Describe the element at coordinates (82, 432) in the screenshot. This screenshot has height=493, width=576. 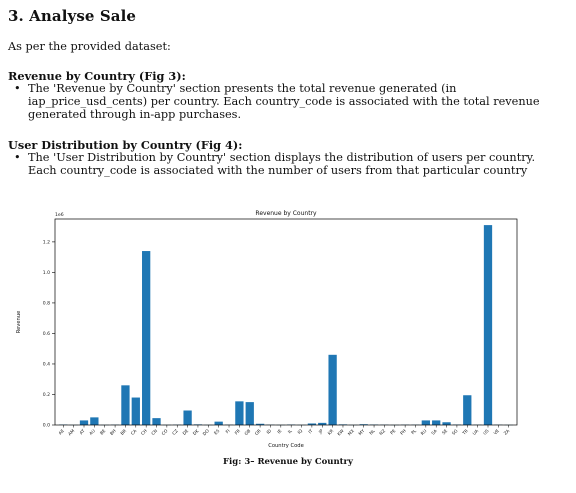
I see `x-tick-label: AT` at that location.